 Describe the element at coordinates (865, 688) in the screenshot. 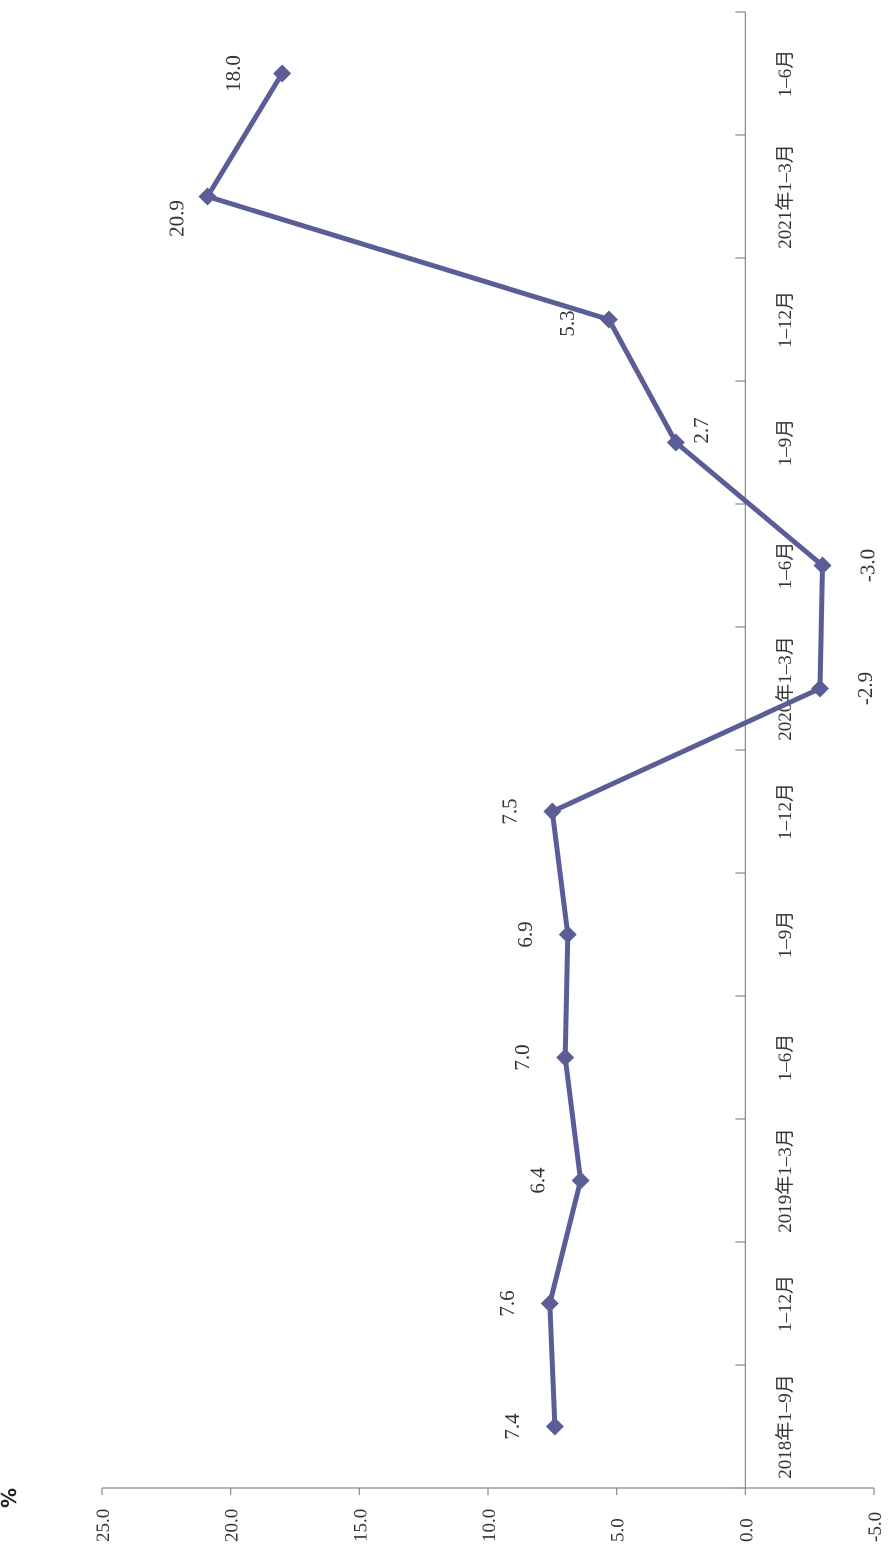

I see `data-label: -2.9` at that location.